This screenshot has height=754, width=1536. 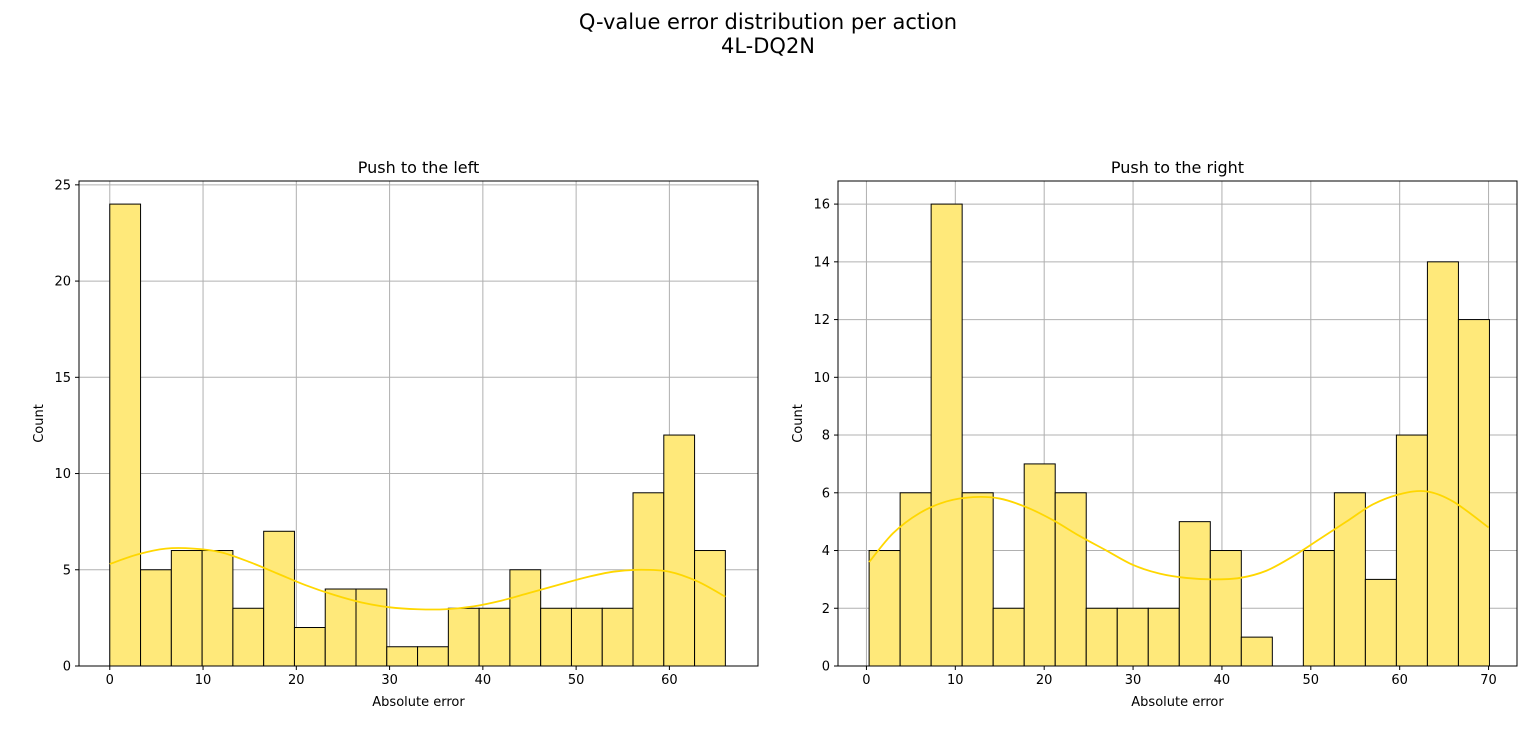 I want to click on y-tick-label: 4, so click(x=826, y=551).